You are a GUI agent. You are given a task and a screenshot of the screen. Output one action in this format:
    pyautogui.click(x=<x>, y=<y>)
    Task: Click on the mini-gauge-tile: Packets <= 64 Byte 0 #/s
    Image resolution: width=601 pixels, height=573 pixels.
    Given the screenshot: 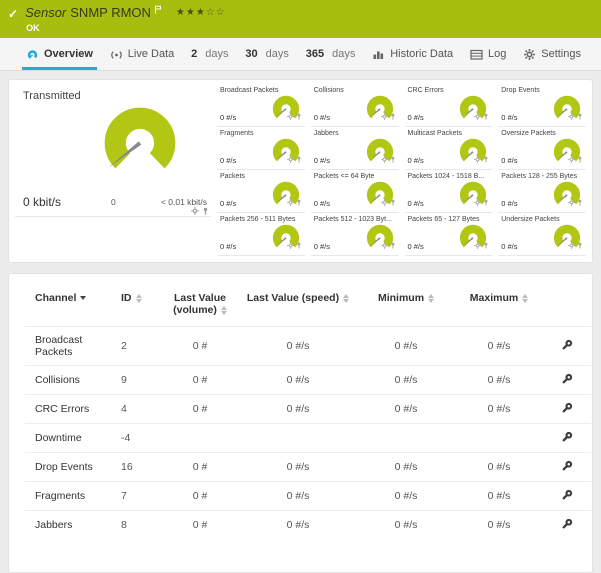 What is the action you would take?
    pyautogui.click(x=354, y=191)
    